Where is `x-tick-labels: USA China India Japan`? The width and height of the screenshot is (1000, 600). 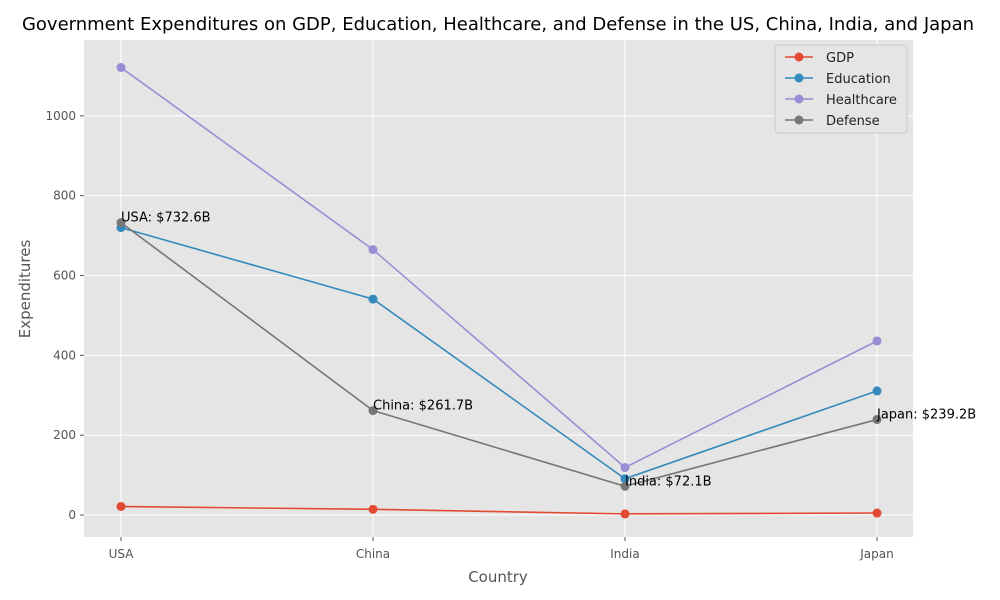
x-tick-labels: USA China India Japan is located at coordinates (501, 549).